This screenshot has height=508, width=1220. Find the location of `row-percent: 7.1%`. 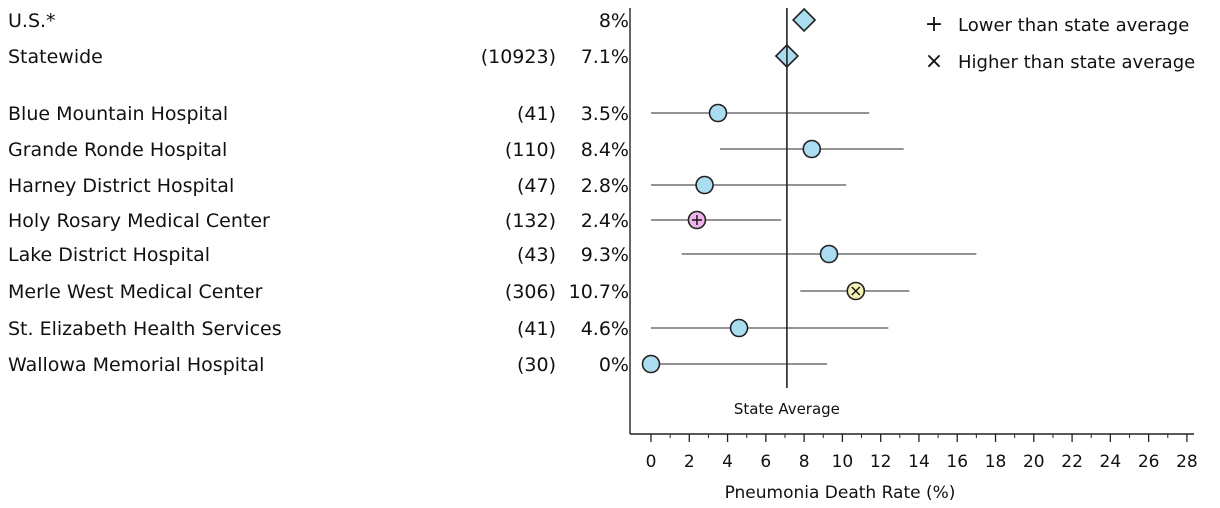

row-percent: 7.1% is located at coordinates (605, 57).